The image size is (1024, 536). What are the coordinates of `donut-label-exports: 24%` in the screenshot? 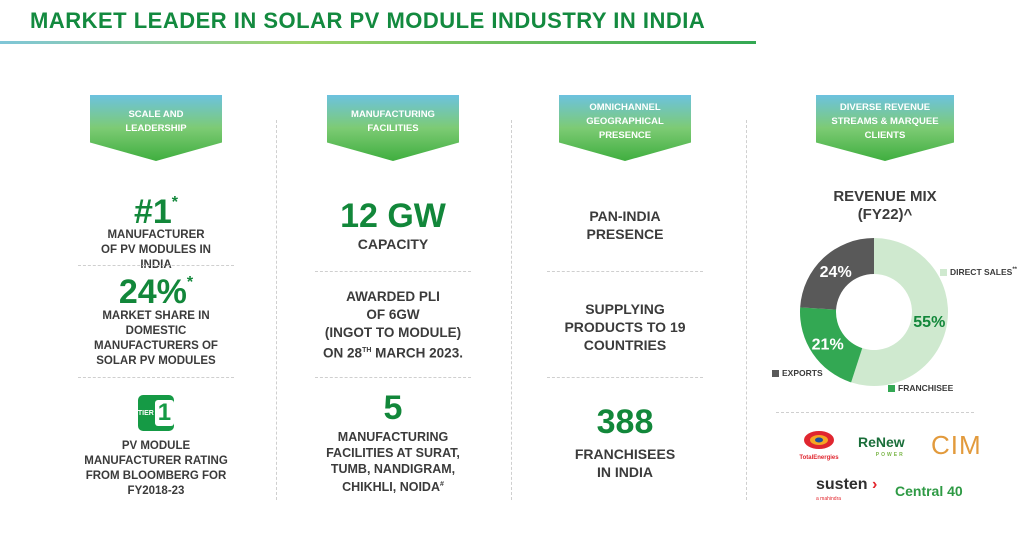 It's located at (836, 272).